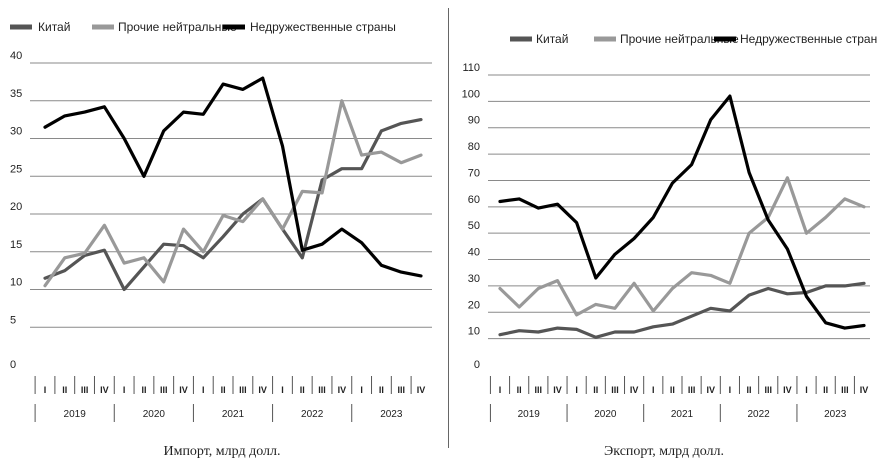 The width and height of the screenshot is (877, 462). Describe the element at coordinates (16, 245) in the screenshot. I see `y-tick-label: 15` at that location.